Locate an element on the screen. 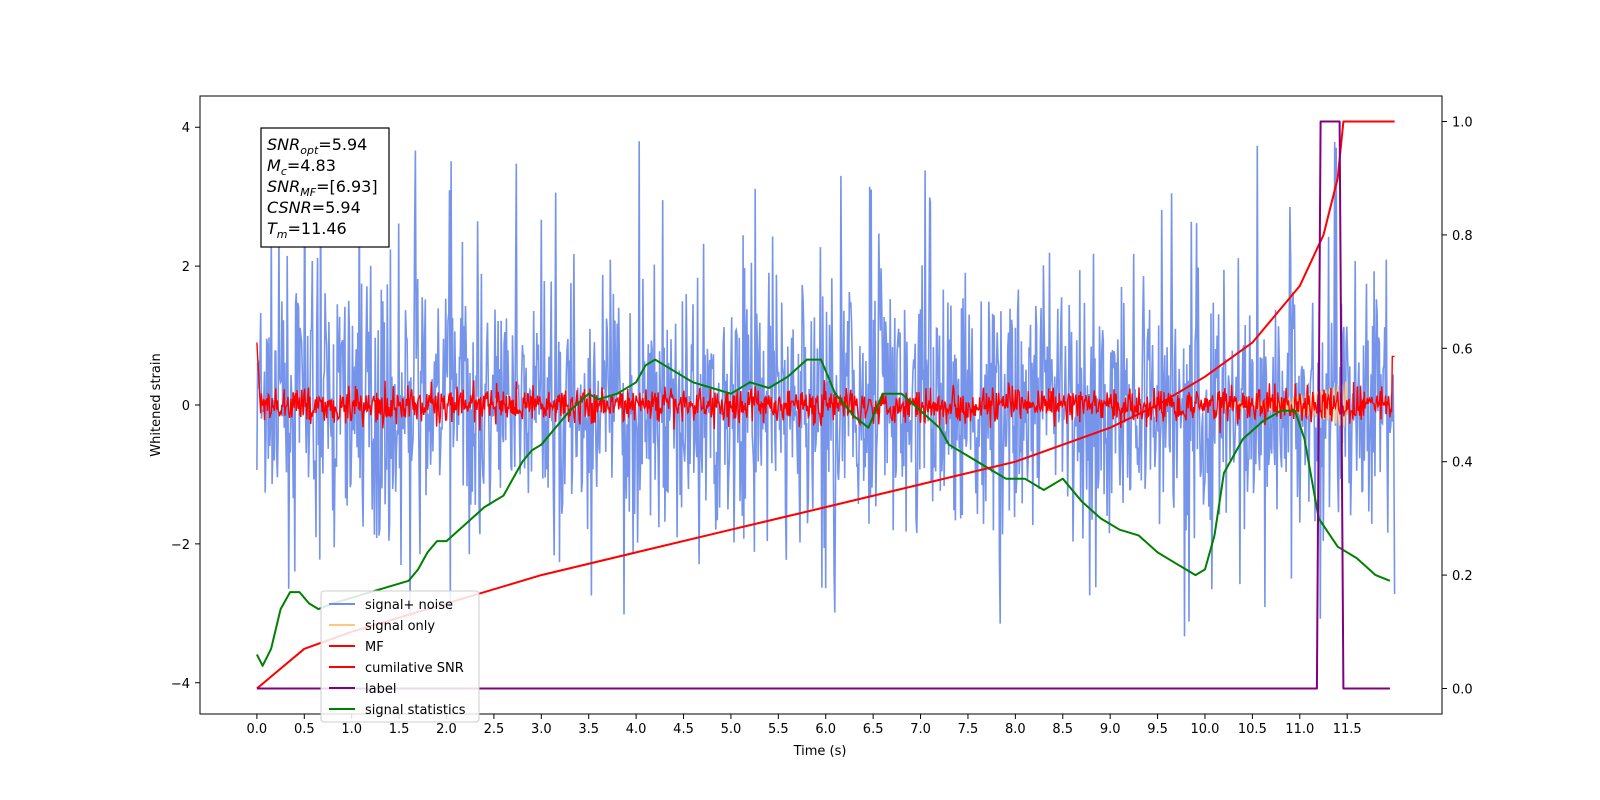 The width and height of the screenshot is (1600, 800). y-tick-label: 0 is located at coordinates (186, 406).